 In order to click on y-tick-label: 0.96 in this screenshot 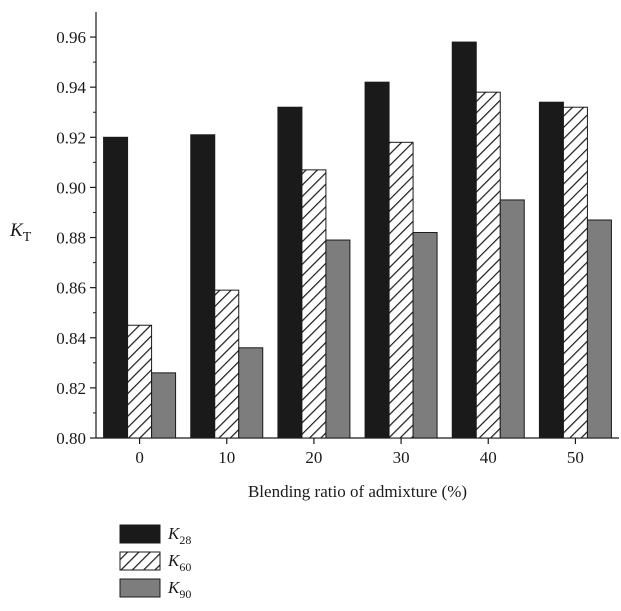, I will do `click(71, 37)`.